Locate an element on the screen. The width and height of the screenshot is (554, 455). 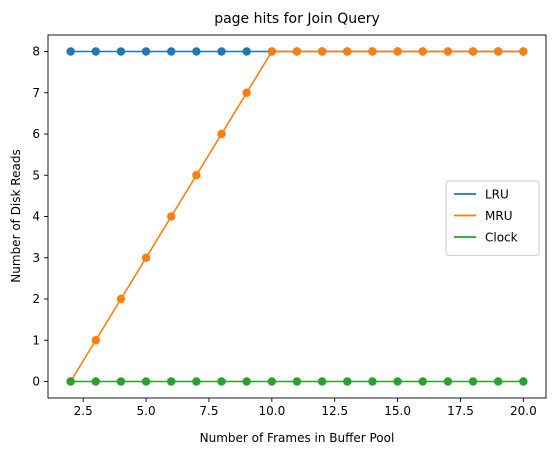
x-tick-label: 20.0 is located at coordinates (523, 411).